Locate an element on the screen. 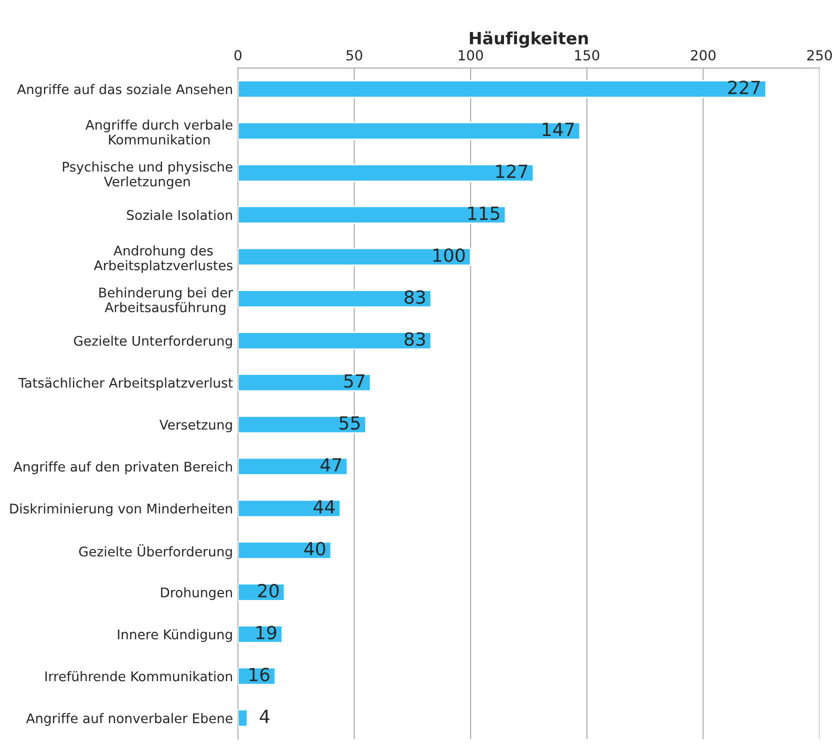 Image resolution: width=832 pixels, height=748 pixels. x-tick-label: 200 is located at coordinates (703, 55).